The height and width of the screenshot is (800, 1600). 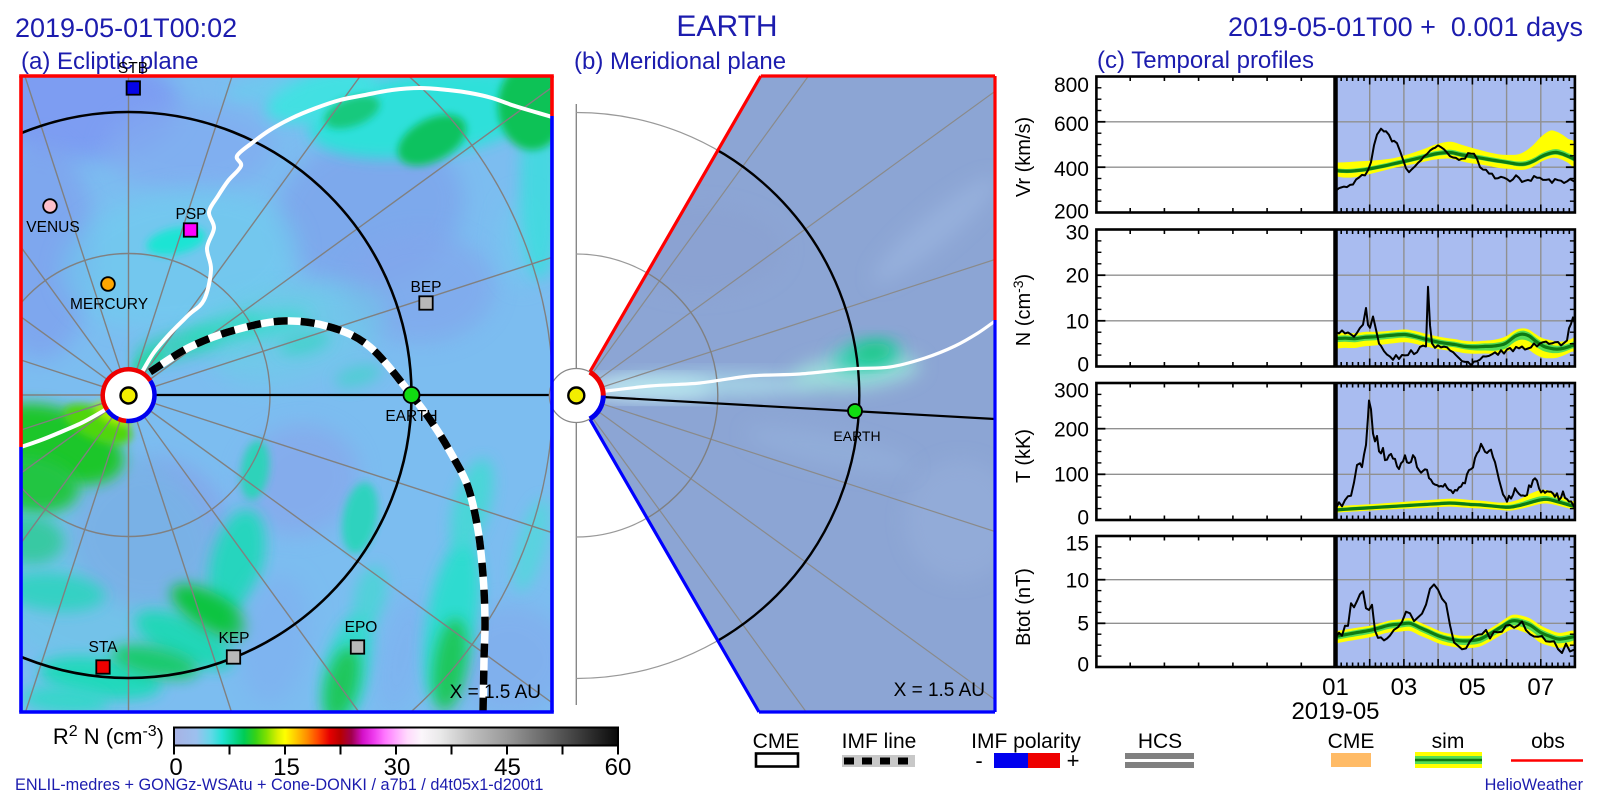 What do you see at coordinates (1071, 391) in the screenshot?
I see `svg-text: 300` at bounding box center [1071, 391].